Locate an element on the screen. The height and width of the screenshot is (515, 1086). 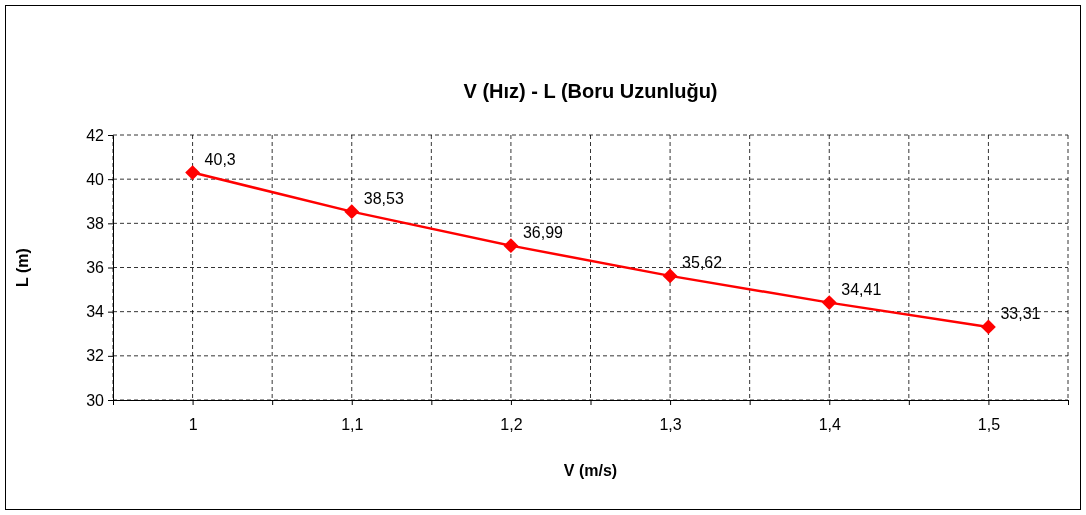
x-tick-label: 1 is located at coordinates (193, 425).